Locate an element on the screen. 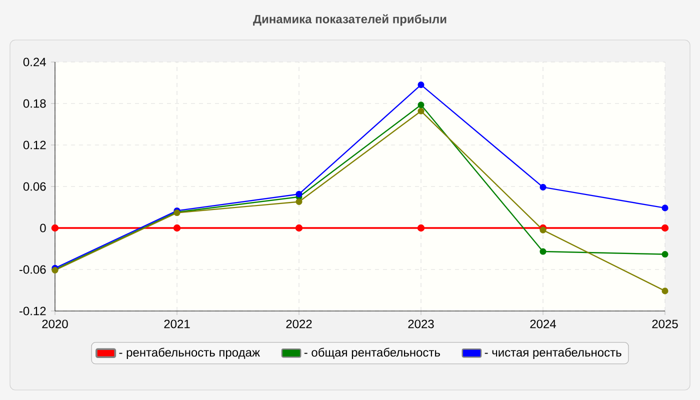  y-tick-label: -0.06 is located at coordinates (32, 269).